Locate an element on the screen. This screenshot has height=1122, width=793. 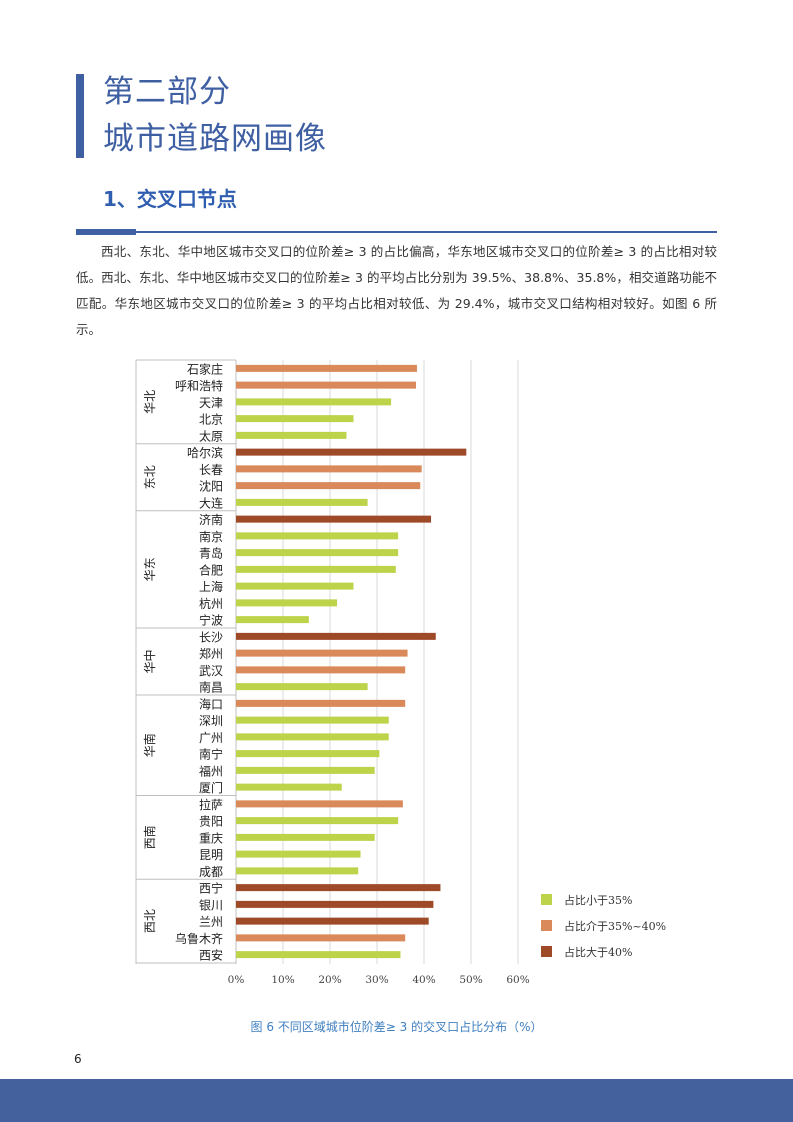
city-label: 福州 is located at coordinates (211, 770).